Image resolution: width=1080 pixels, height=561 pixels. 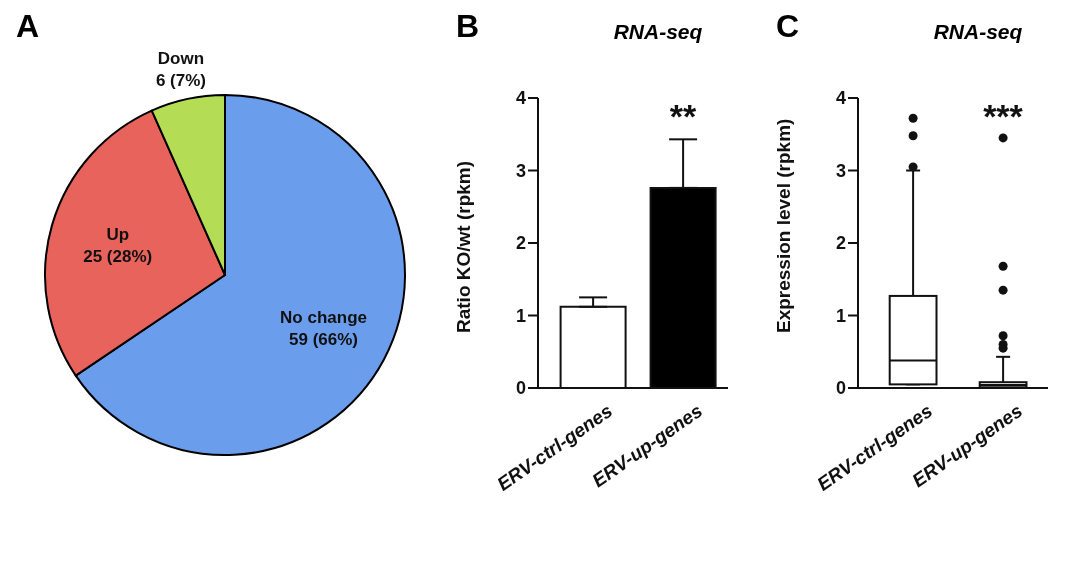 What do you see at coordinates (783, 225) in the screenshot?
I see `y-axis-title: Expression level (rpkm)` at bounding box center [783, 225].